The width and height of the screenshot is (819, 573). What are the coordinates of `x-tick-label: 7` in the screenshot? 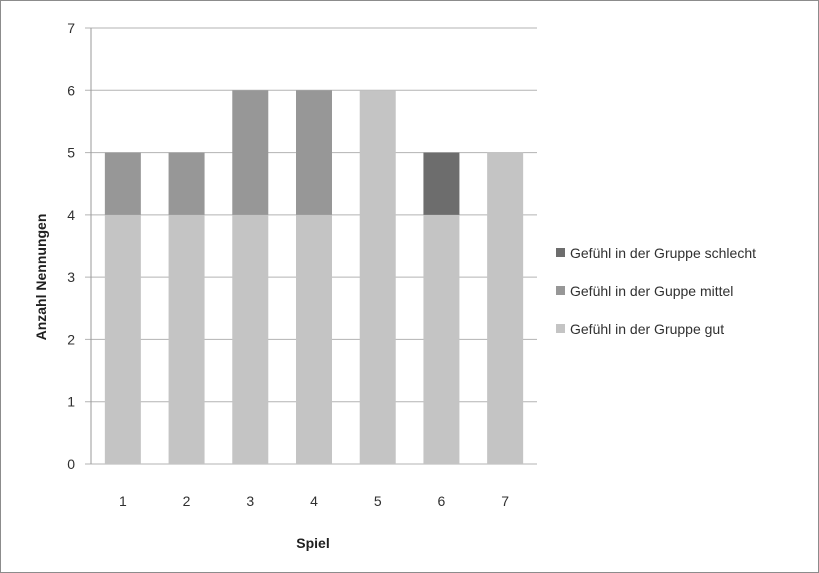 It's located at (505, 501).